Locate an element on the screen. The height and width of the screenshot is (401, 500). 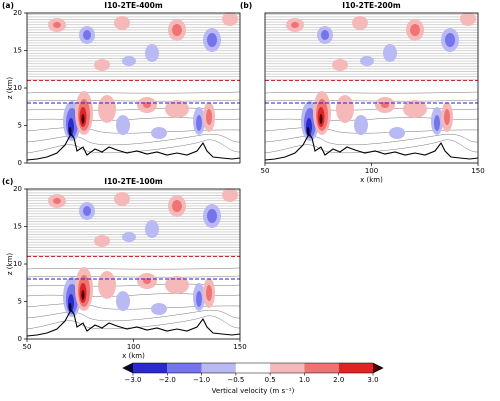
colorbar-extend-high is located at coordinates (378, 368).